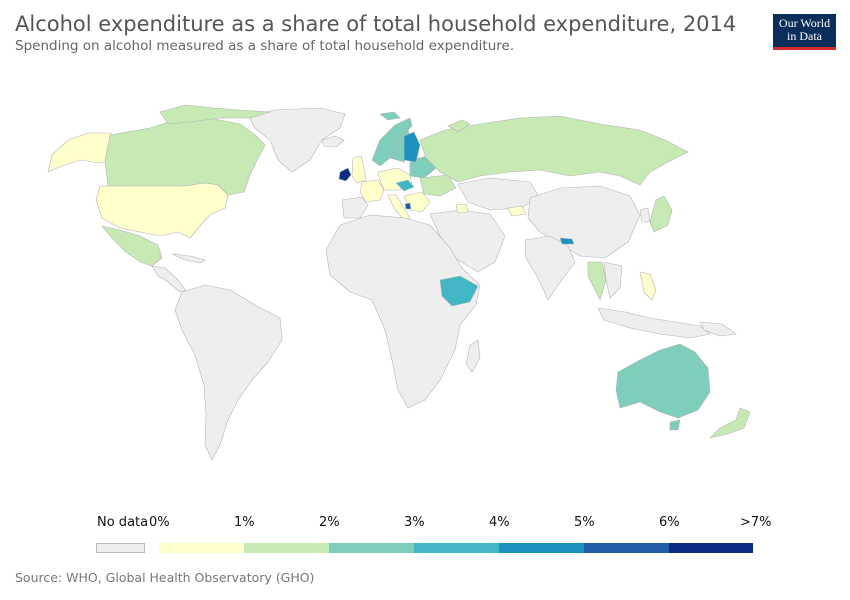  I want to click on legend-tick-4: 4%, so click(499, 522).